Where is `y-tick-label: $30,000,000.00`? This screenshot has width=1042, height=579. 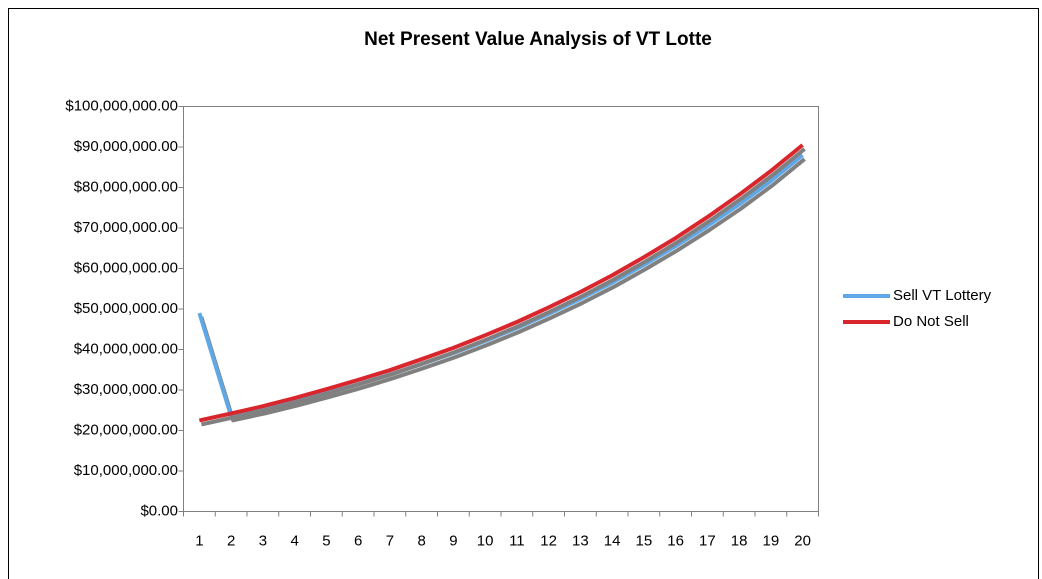 y-tick-label: $30,000,000.00 is located at coordinates (126, 389).